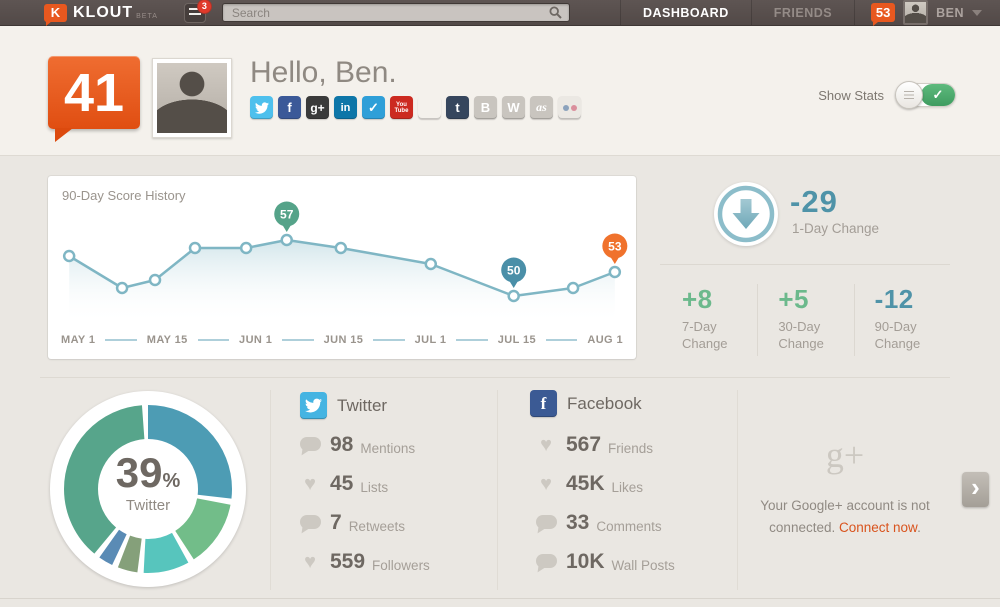 Image resolution: width=1000 pixels, height=607 pixels. I want to click on facebook-section-title: Facebook, so click(604, 403).